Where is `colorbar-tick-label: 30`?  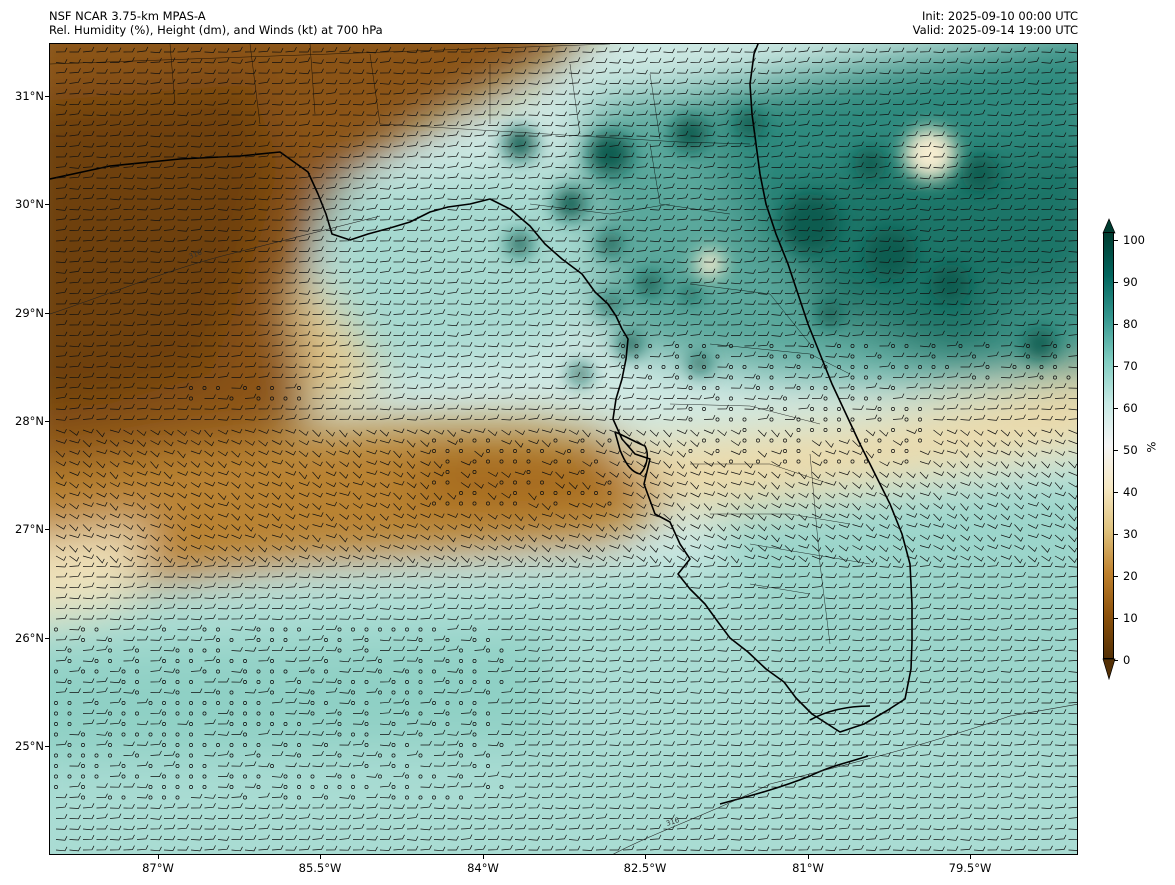
colorbar-tick-label: 30 is located at coordinates (1130, 534).